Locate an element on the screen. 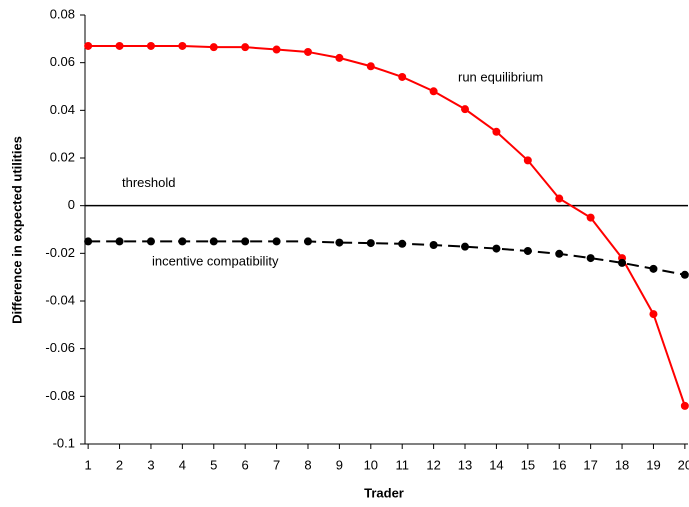 The image size is (689, 507). y-tick-label: 0.06 is located at coordinates (62, 61).